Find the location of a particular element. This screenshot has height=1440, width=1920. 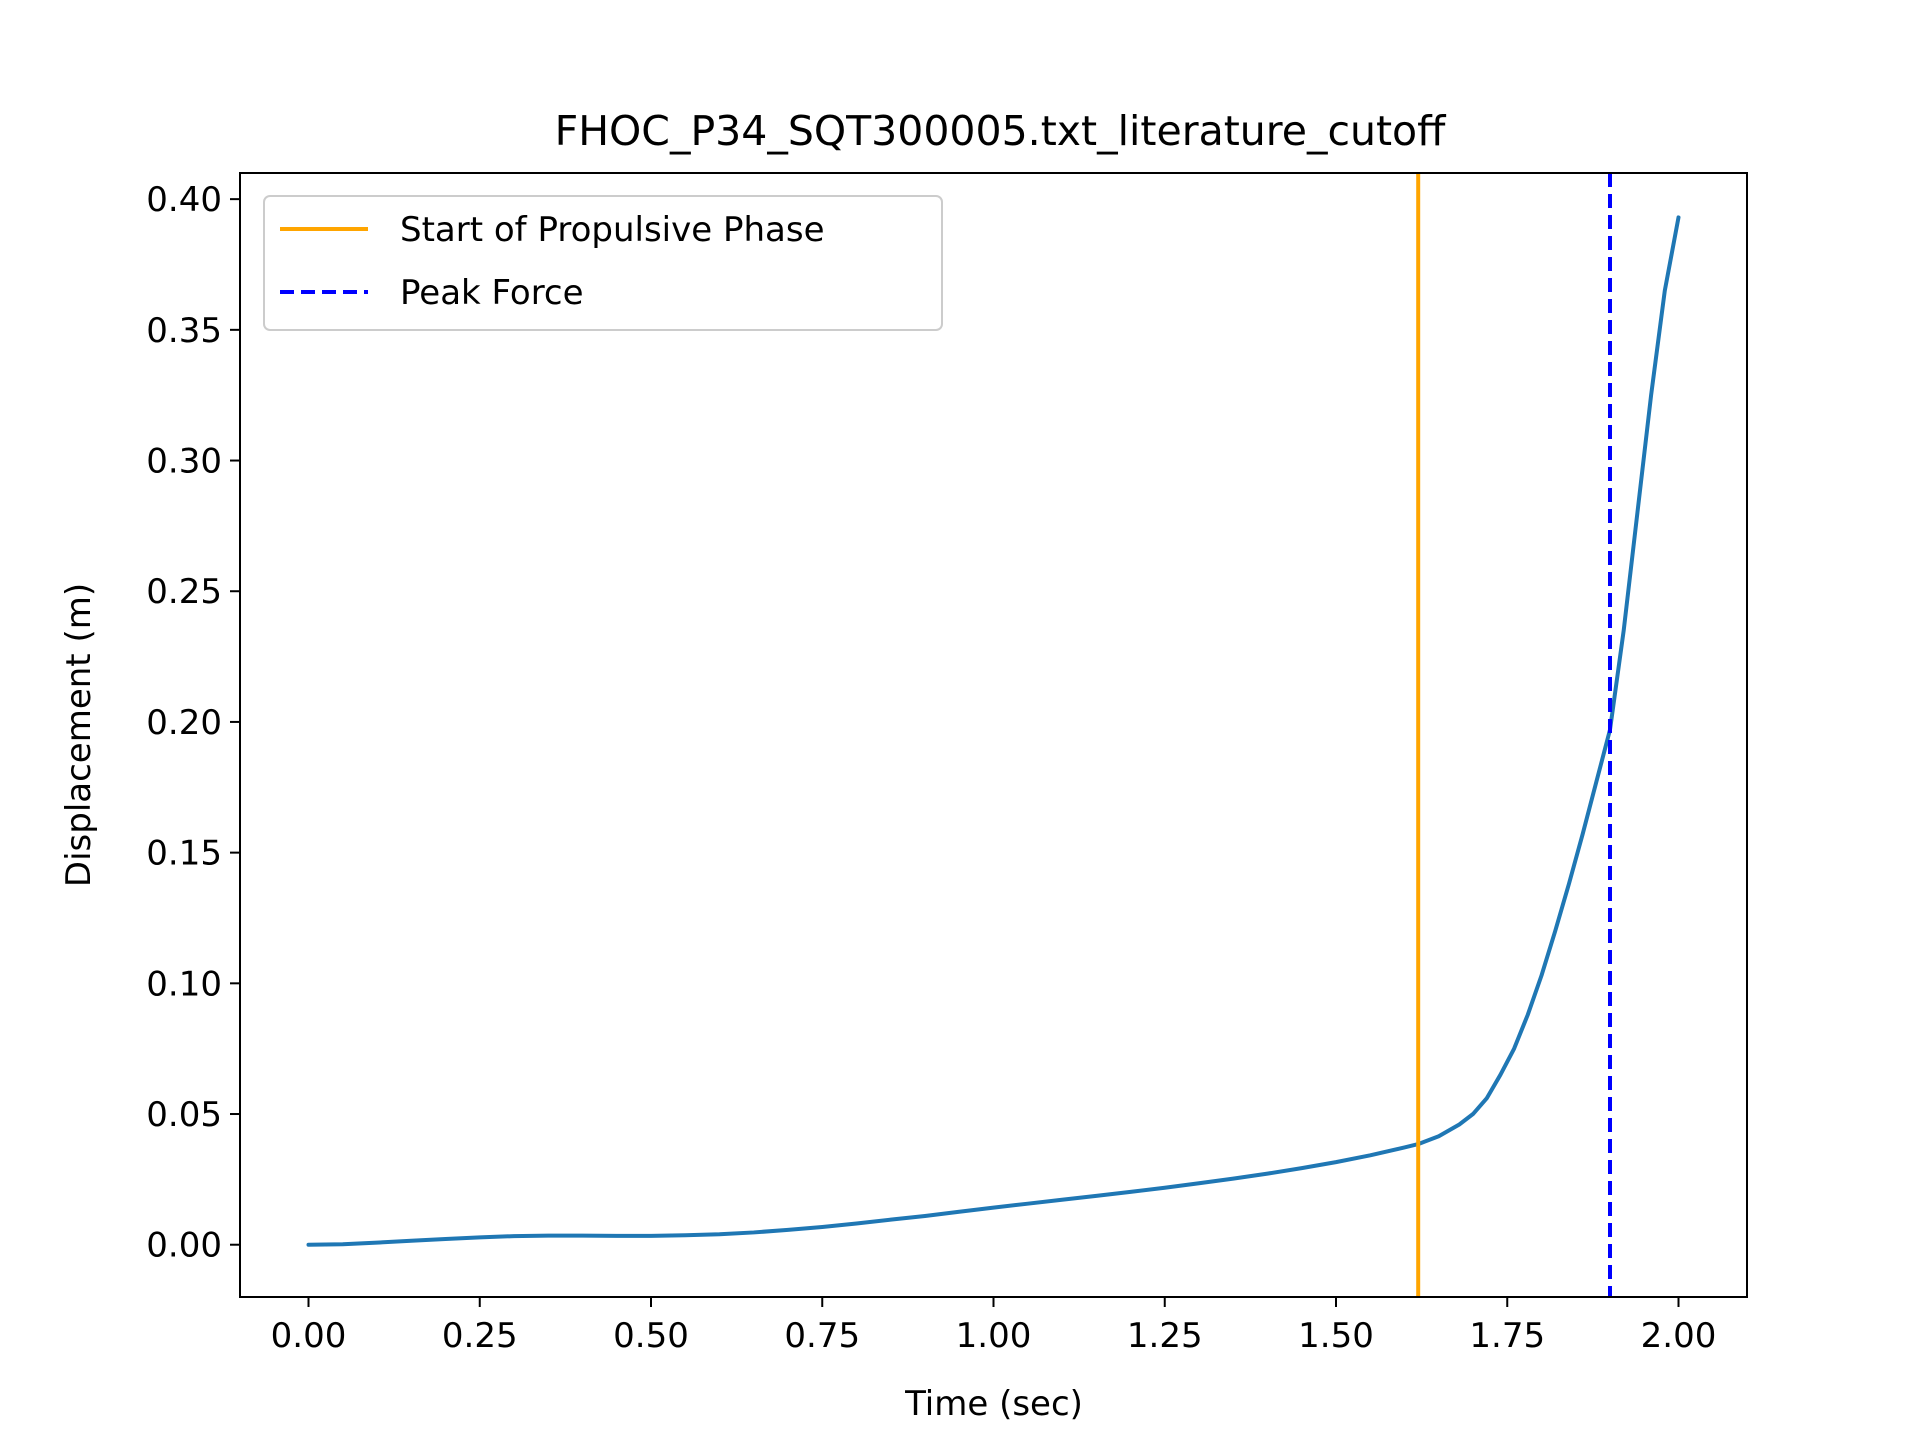

y-tick-label: 0.00 is located at coordinates (184, 1246).